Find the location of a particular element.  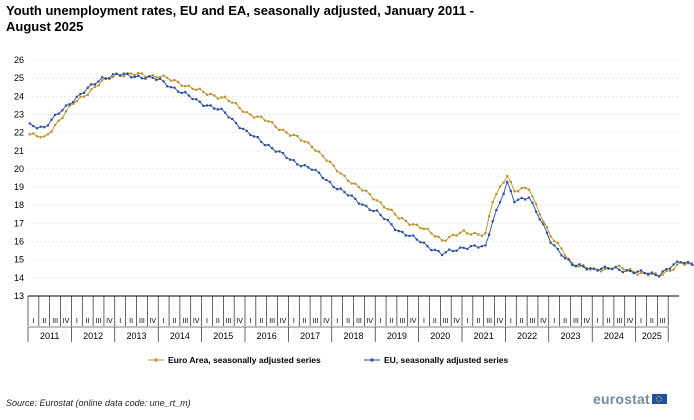

y-tick-label: 17 is located at coordinates (19, 223).